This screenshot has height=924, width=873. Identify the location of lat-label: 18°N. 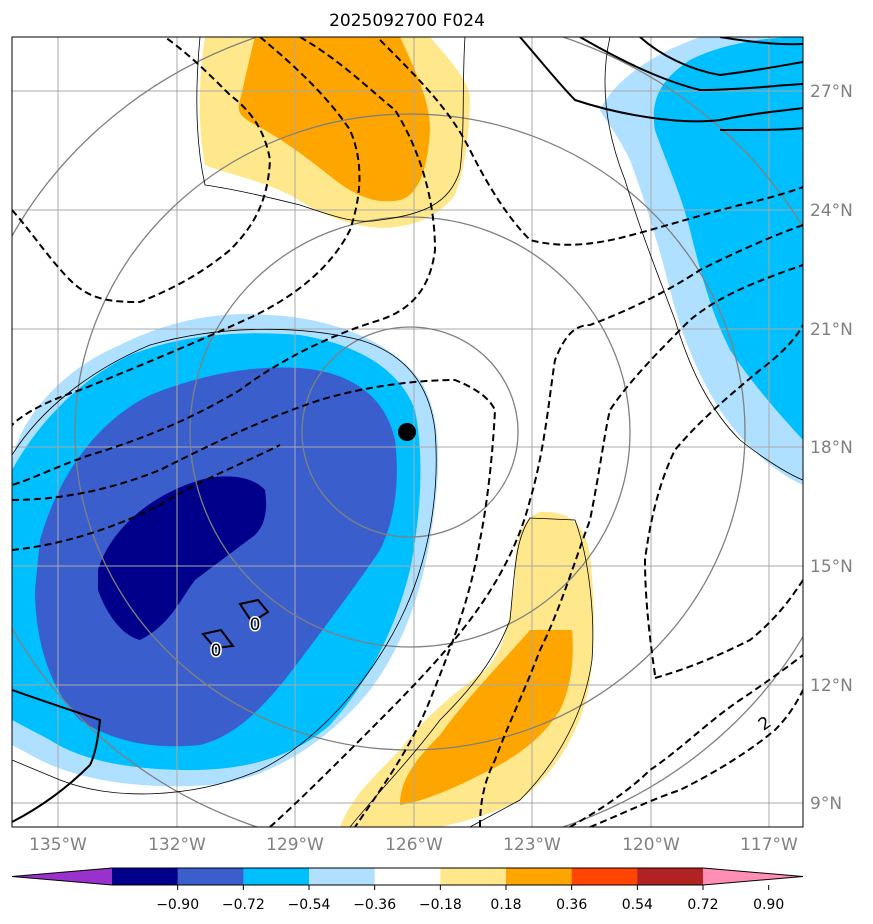
(831, 448).